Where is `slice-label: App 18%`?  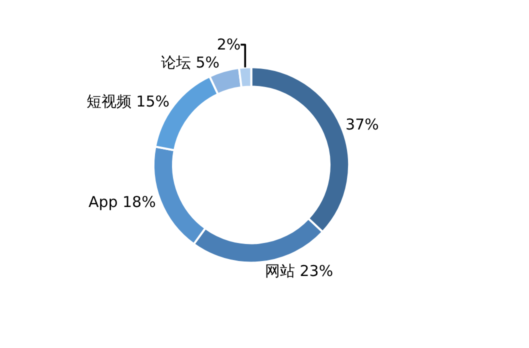
slice-label: App 18% is located at coordinates (122, 202).